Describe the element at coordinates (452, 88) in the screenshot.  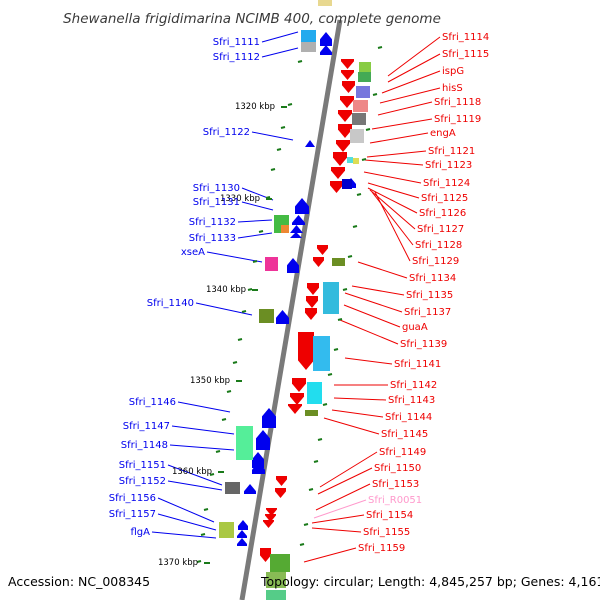
I see `gene-label-right: hisS` at that location.